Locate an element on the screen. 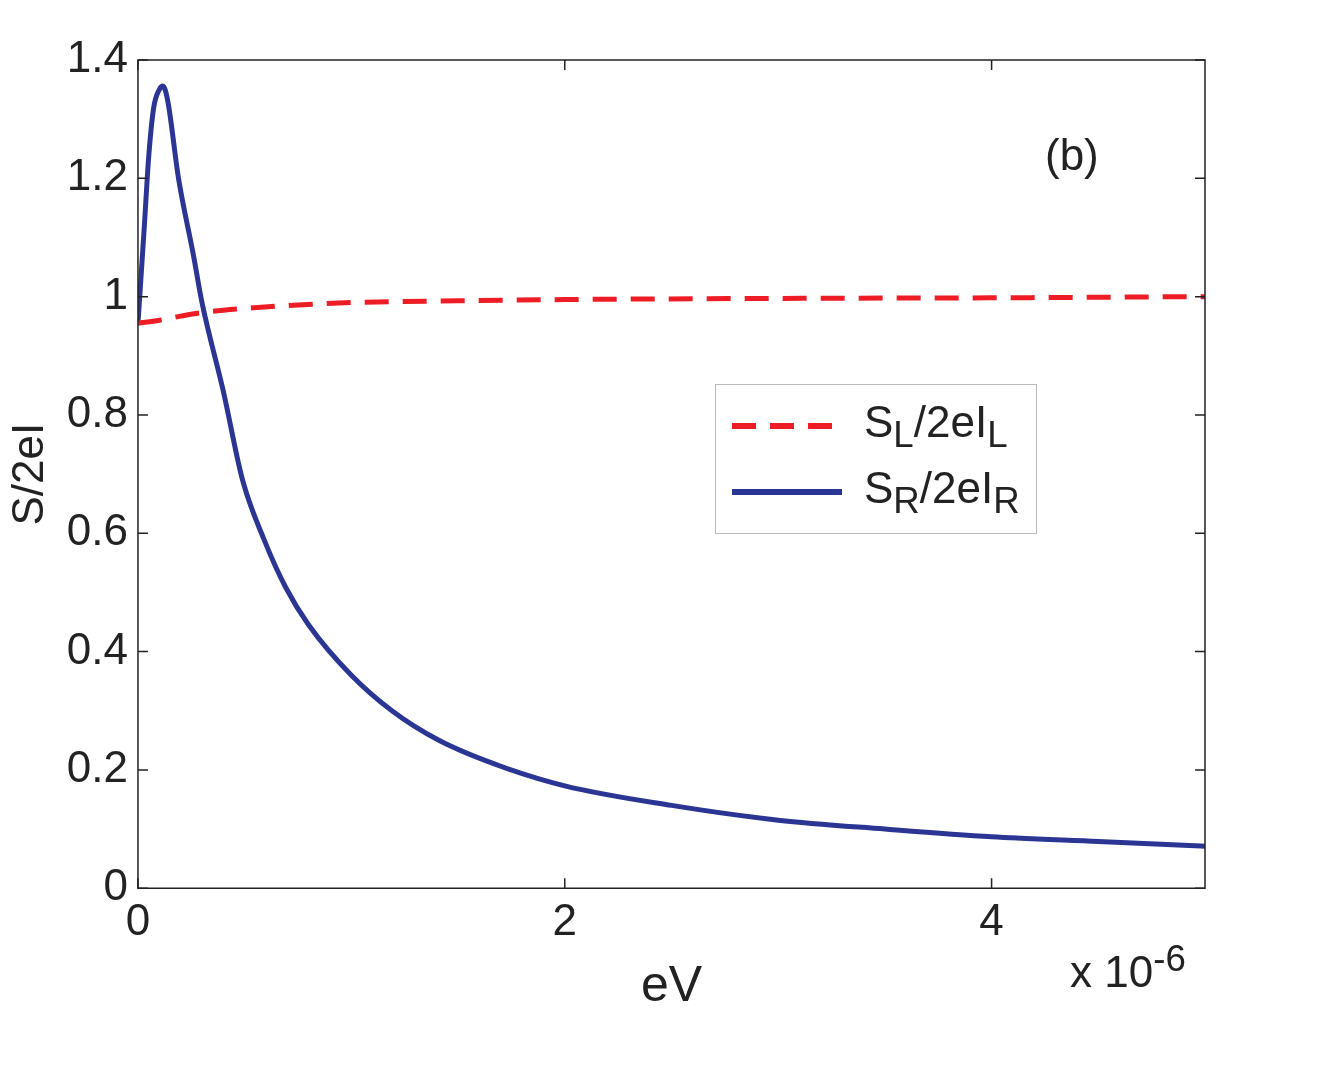  y-tick-label: 0 is located at coordinates (115, 885).